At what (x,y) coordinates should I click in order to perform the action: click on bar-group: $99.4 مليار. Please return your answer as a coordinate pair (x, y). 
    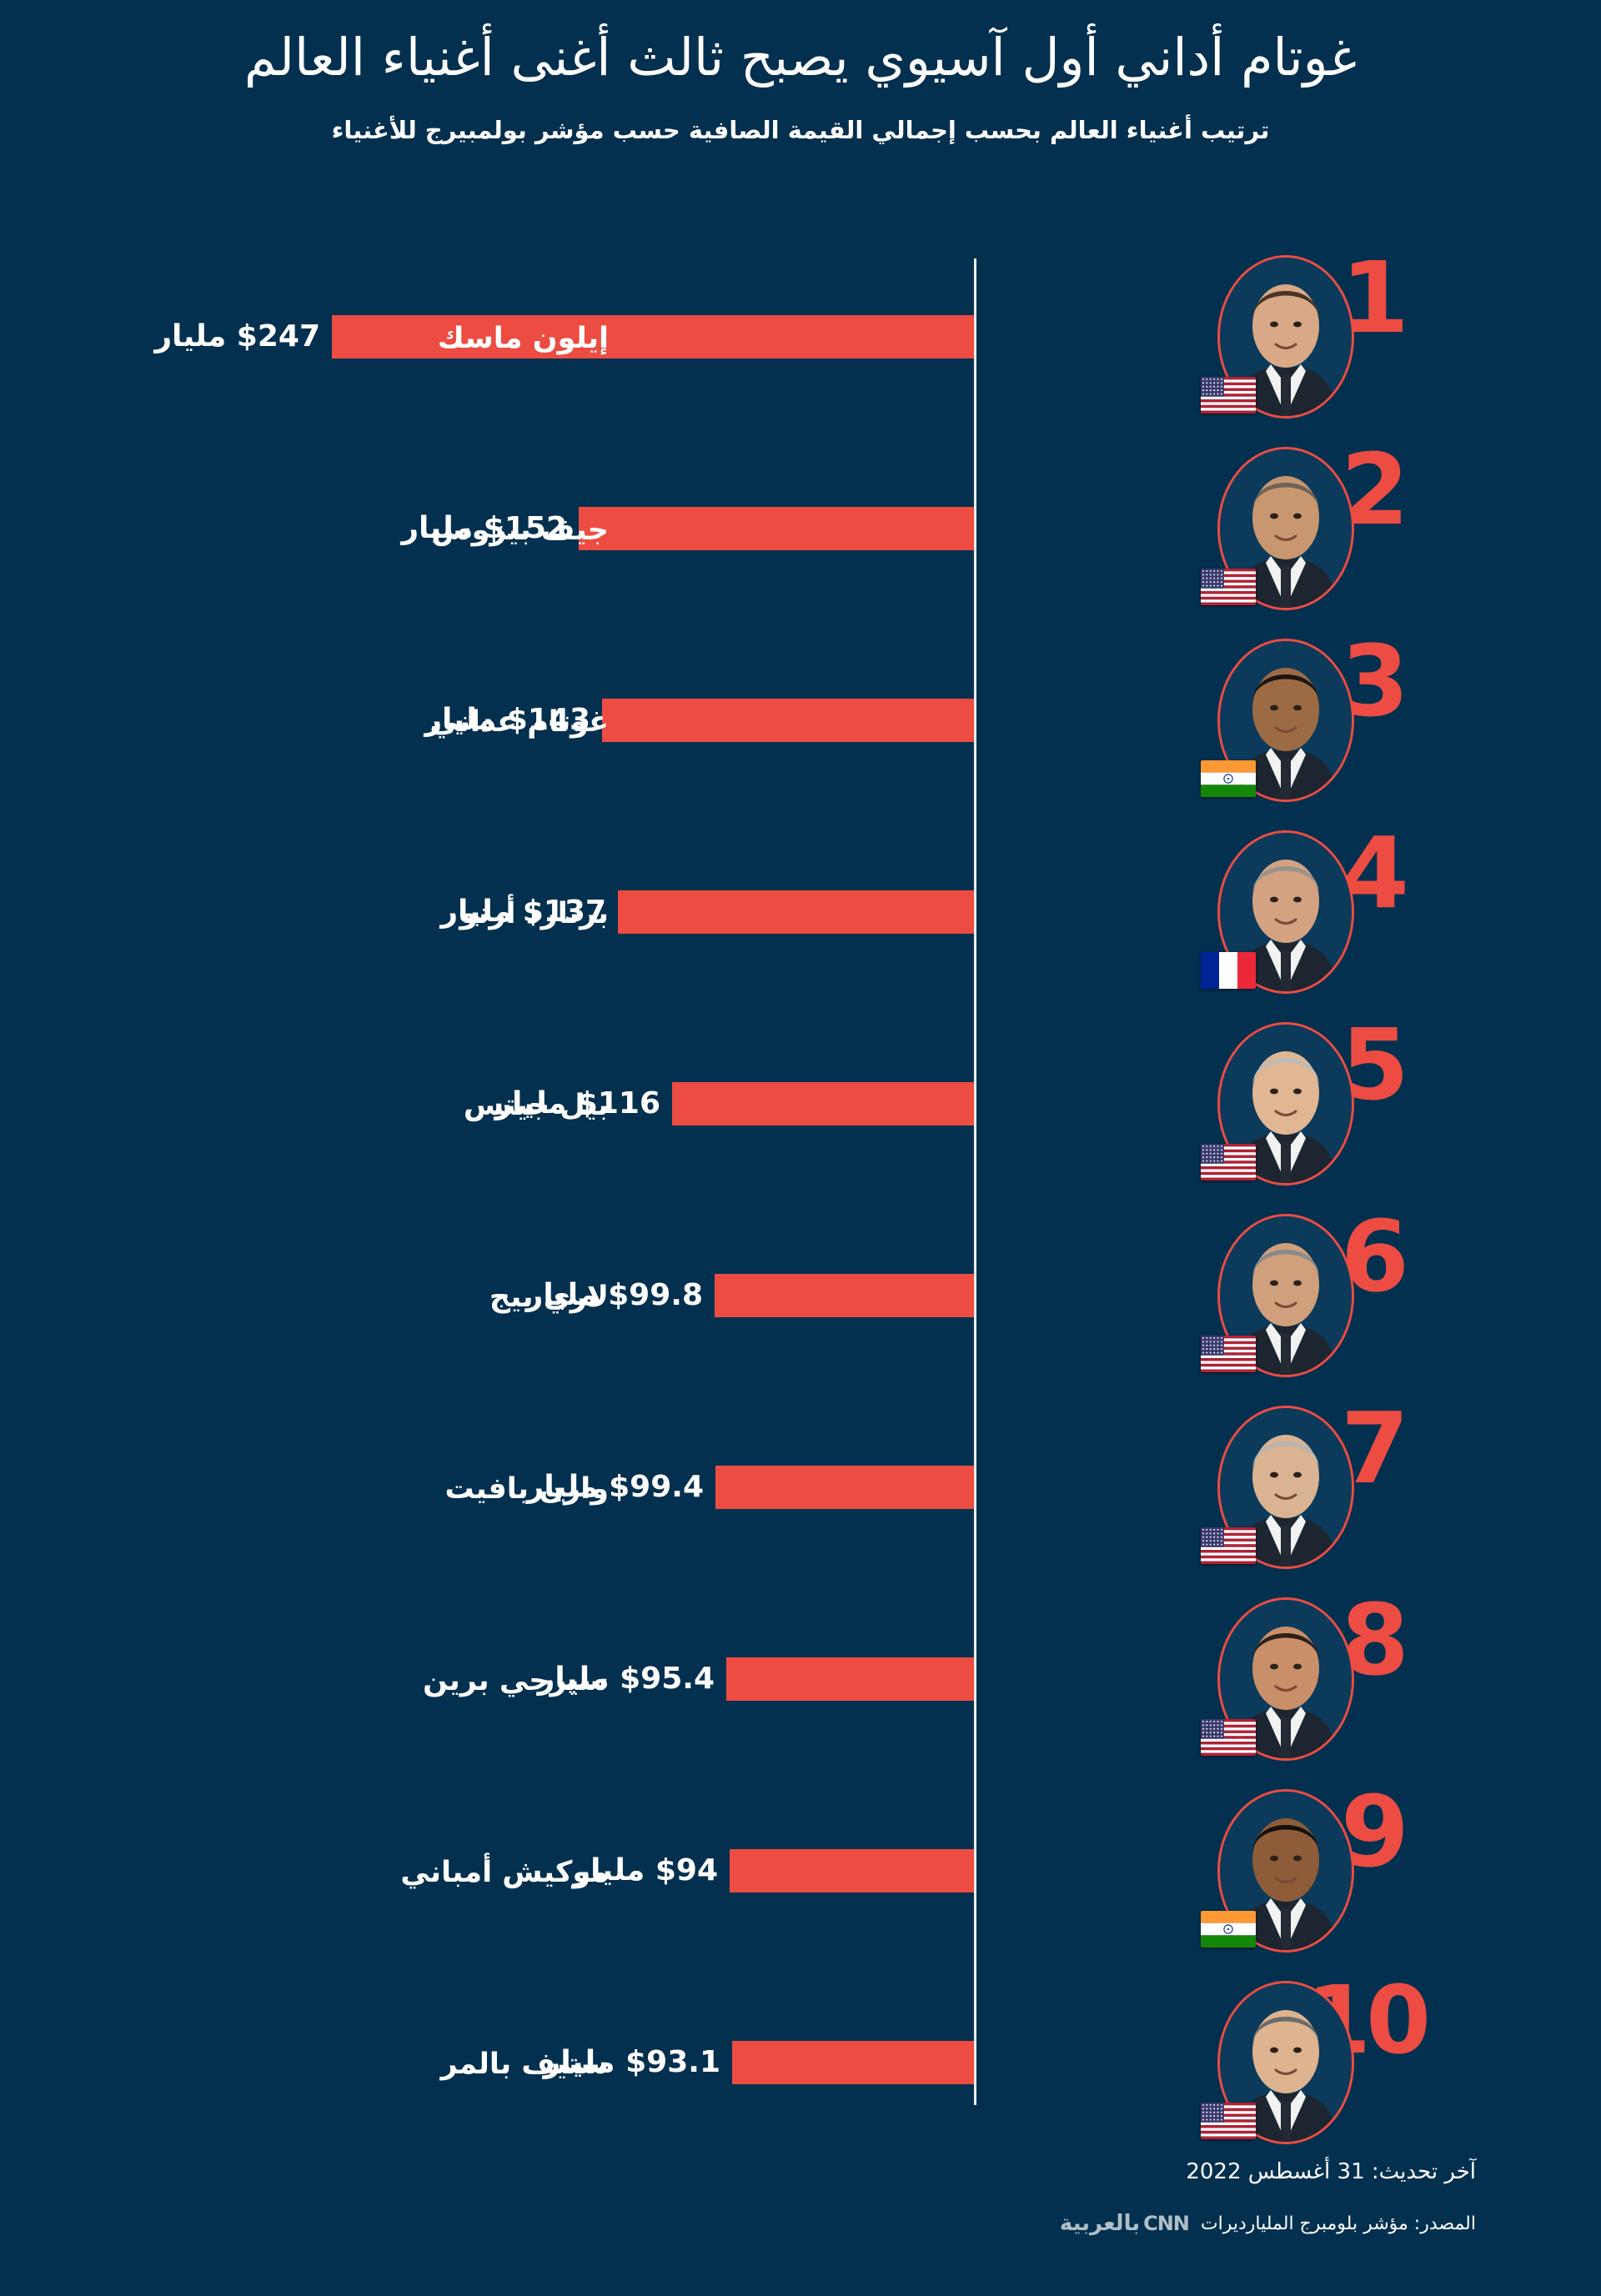
    Looking at the image, I should click on (750, 1487).